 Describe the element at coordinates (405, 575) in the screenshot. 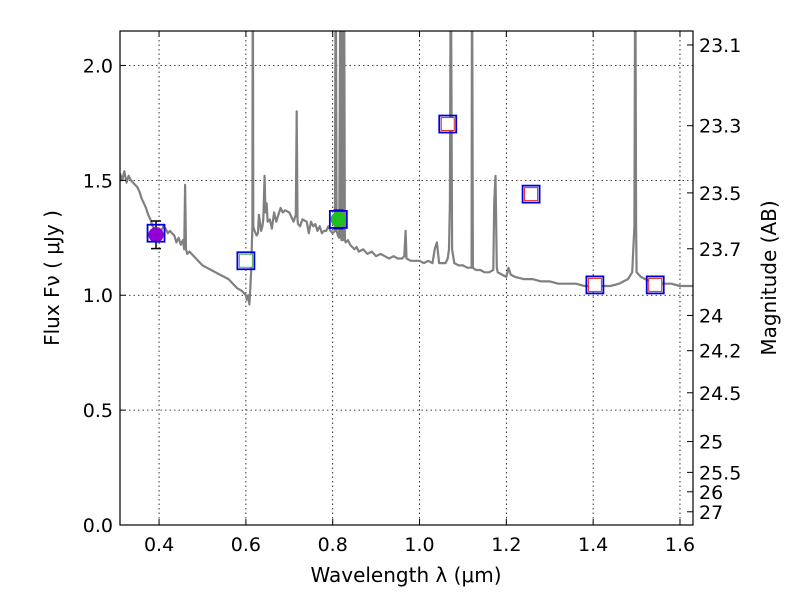

I see `x-axis-title: Wavelength λ (μm)` at that location.